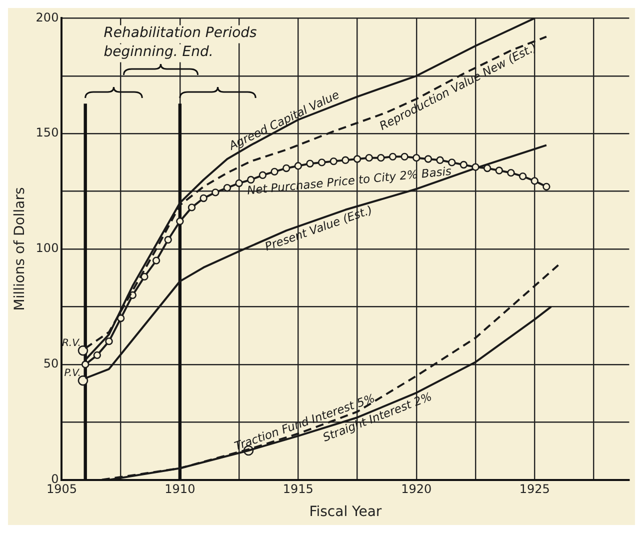  Describe the element at coordinates (71, 344) in the screenshot. I see `annotation: R.V.` at that location.